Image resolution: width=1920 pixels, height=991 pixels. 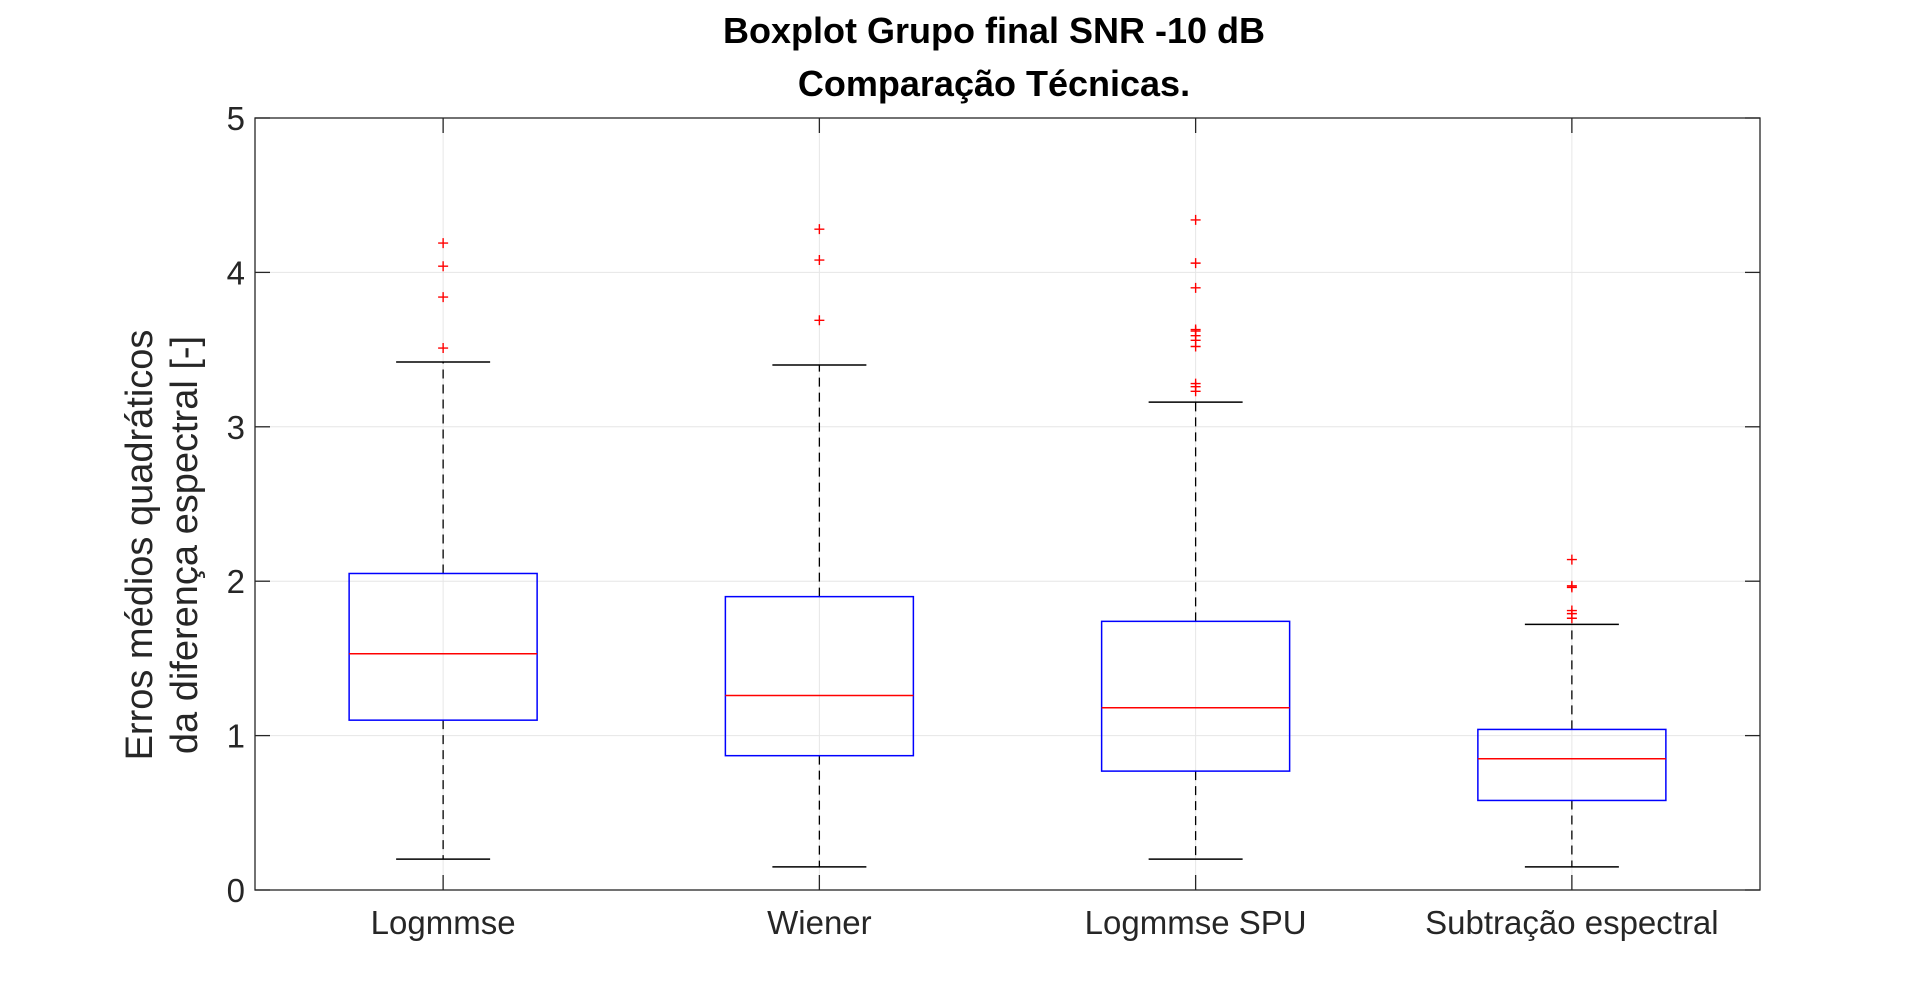 I want to click on chart-title-line-1: Boxplot Grupo final SNR -10 dB, so click(x=994, y=30).